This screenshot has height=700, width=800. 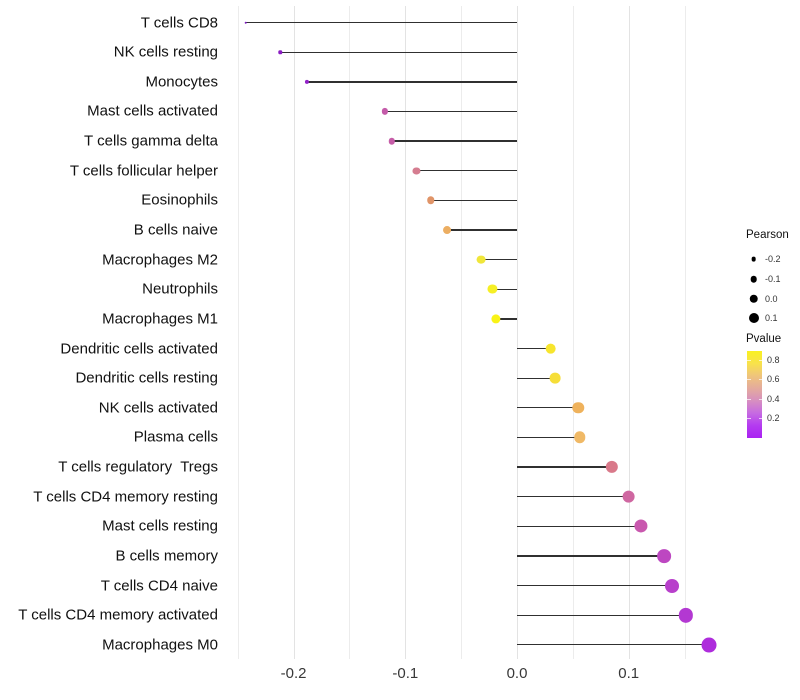 What do you see at coordinates (138, 467) in the screenshot?
I see `y-axis-label: T cells regulatory Tregs` at bounding box center [138, 467].